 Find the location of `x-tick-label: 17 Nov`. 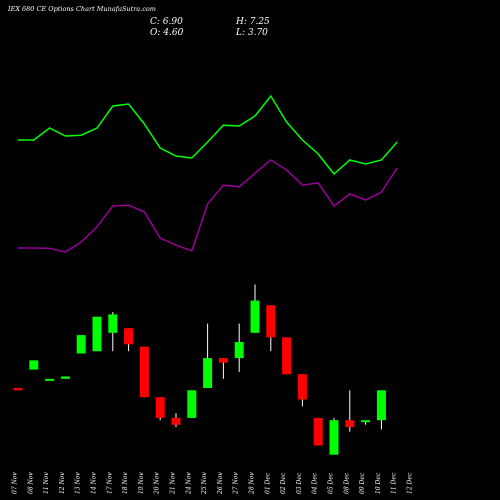

x-tick-label: 17 Nov is located at coordinates (109, 483).